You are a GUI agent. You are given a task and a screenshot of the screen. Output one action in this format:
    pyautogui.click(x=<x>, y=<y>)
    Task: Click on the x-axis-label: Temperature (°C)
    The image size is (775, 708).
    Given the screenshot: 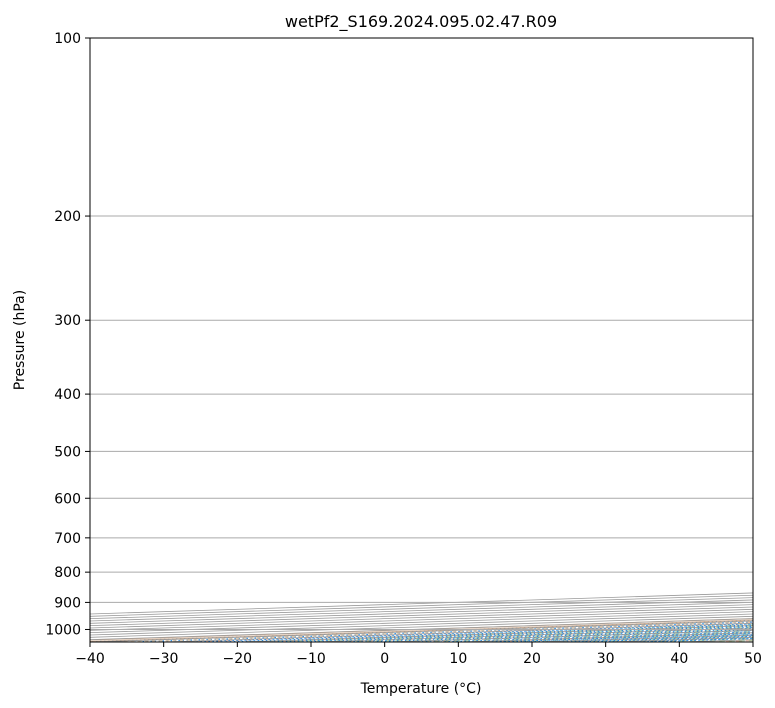 What is the action you would take?
    pyautogui.click(x=421, y=689)
    